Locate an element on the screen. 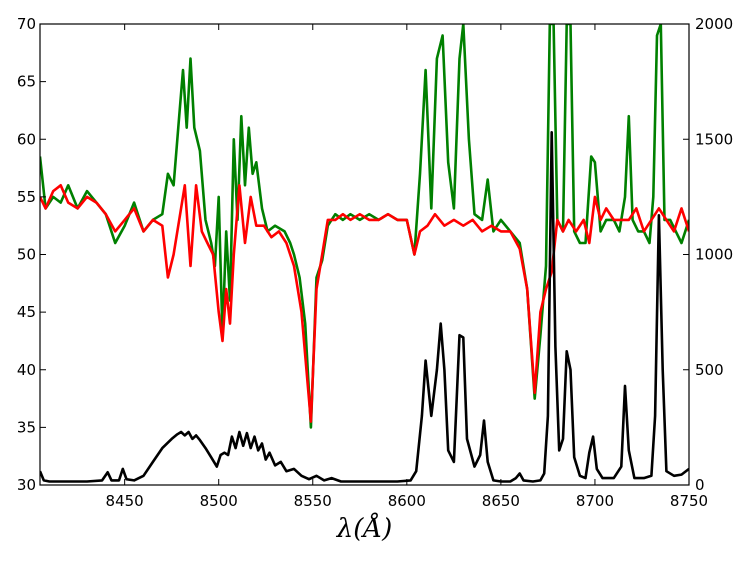  y-left-tick-label: 30 is located at coordinates (26, 485).